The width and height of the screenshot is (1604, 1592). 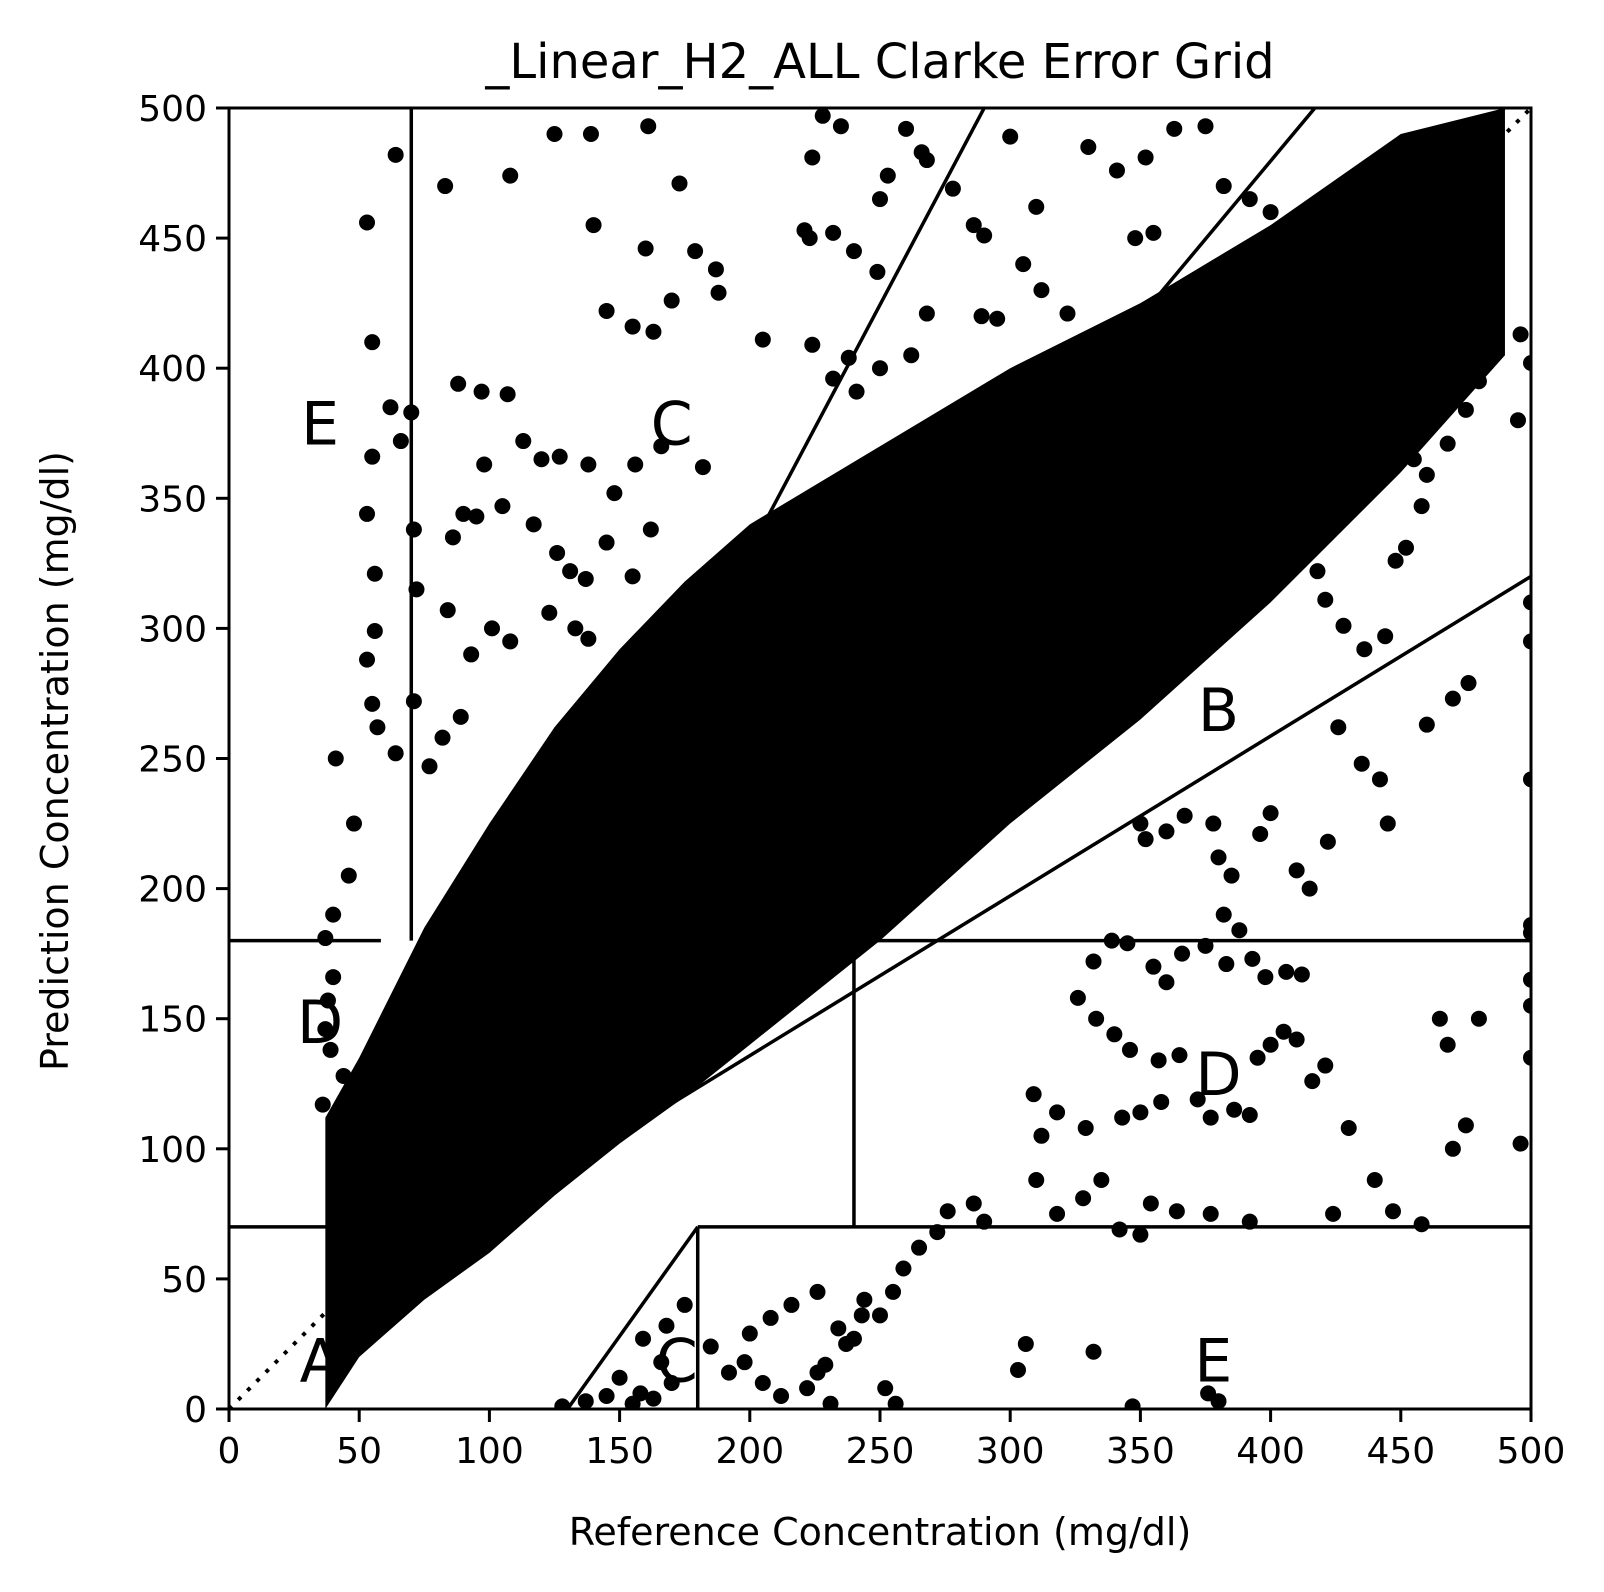 What do you see at coordinates (229, 1451) in the screenshot?
I see `x-tick-label: 0` at bounding box center [229, 1451].